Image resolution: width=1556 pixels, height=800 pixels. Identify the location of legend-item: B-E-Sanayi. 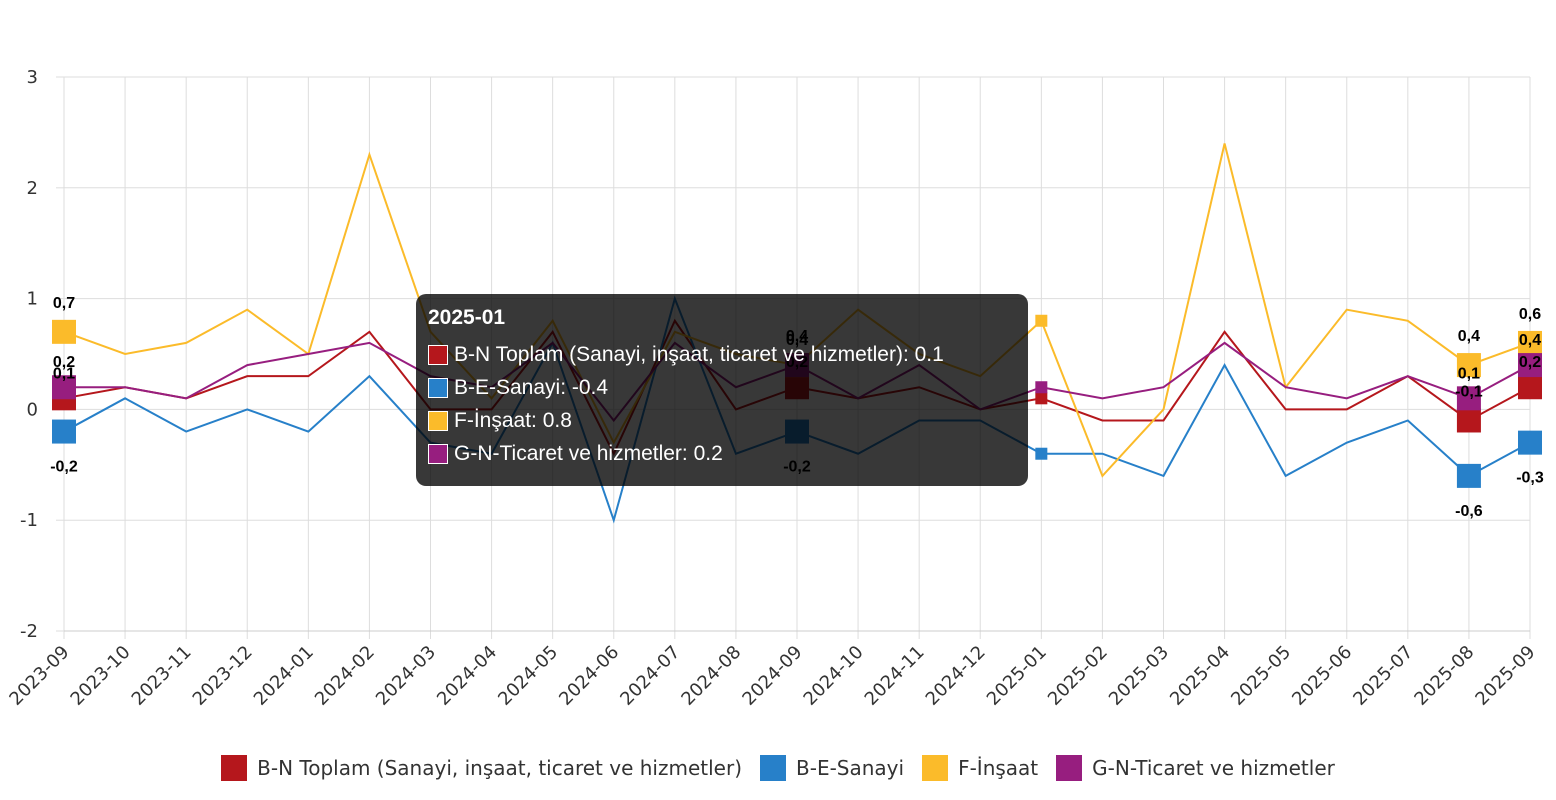
(832, 768).